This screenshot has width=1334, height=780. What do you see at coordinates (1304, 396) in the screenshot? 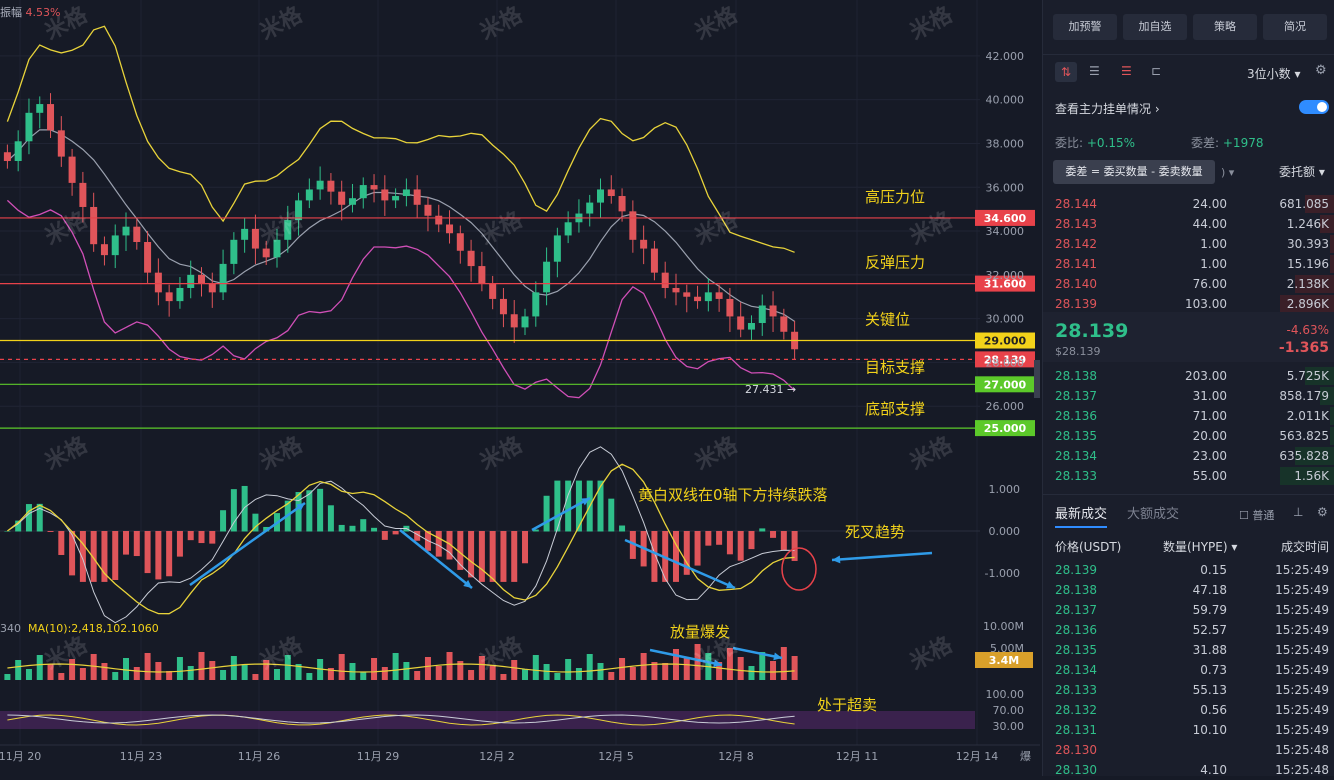
I see `row-amount: 858.179` at bounding box center [1304, 396].